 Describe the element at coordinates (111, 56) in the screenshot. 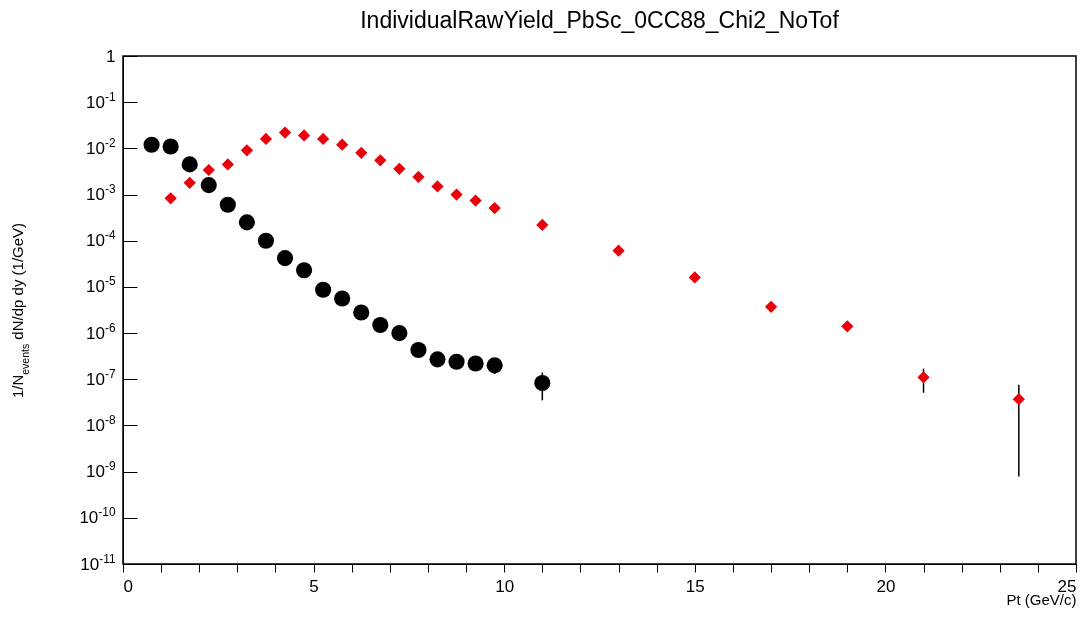

I see `y-tick-label: 1` at that location.